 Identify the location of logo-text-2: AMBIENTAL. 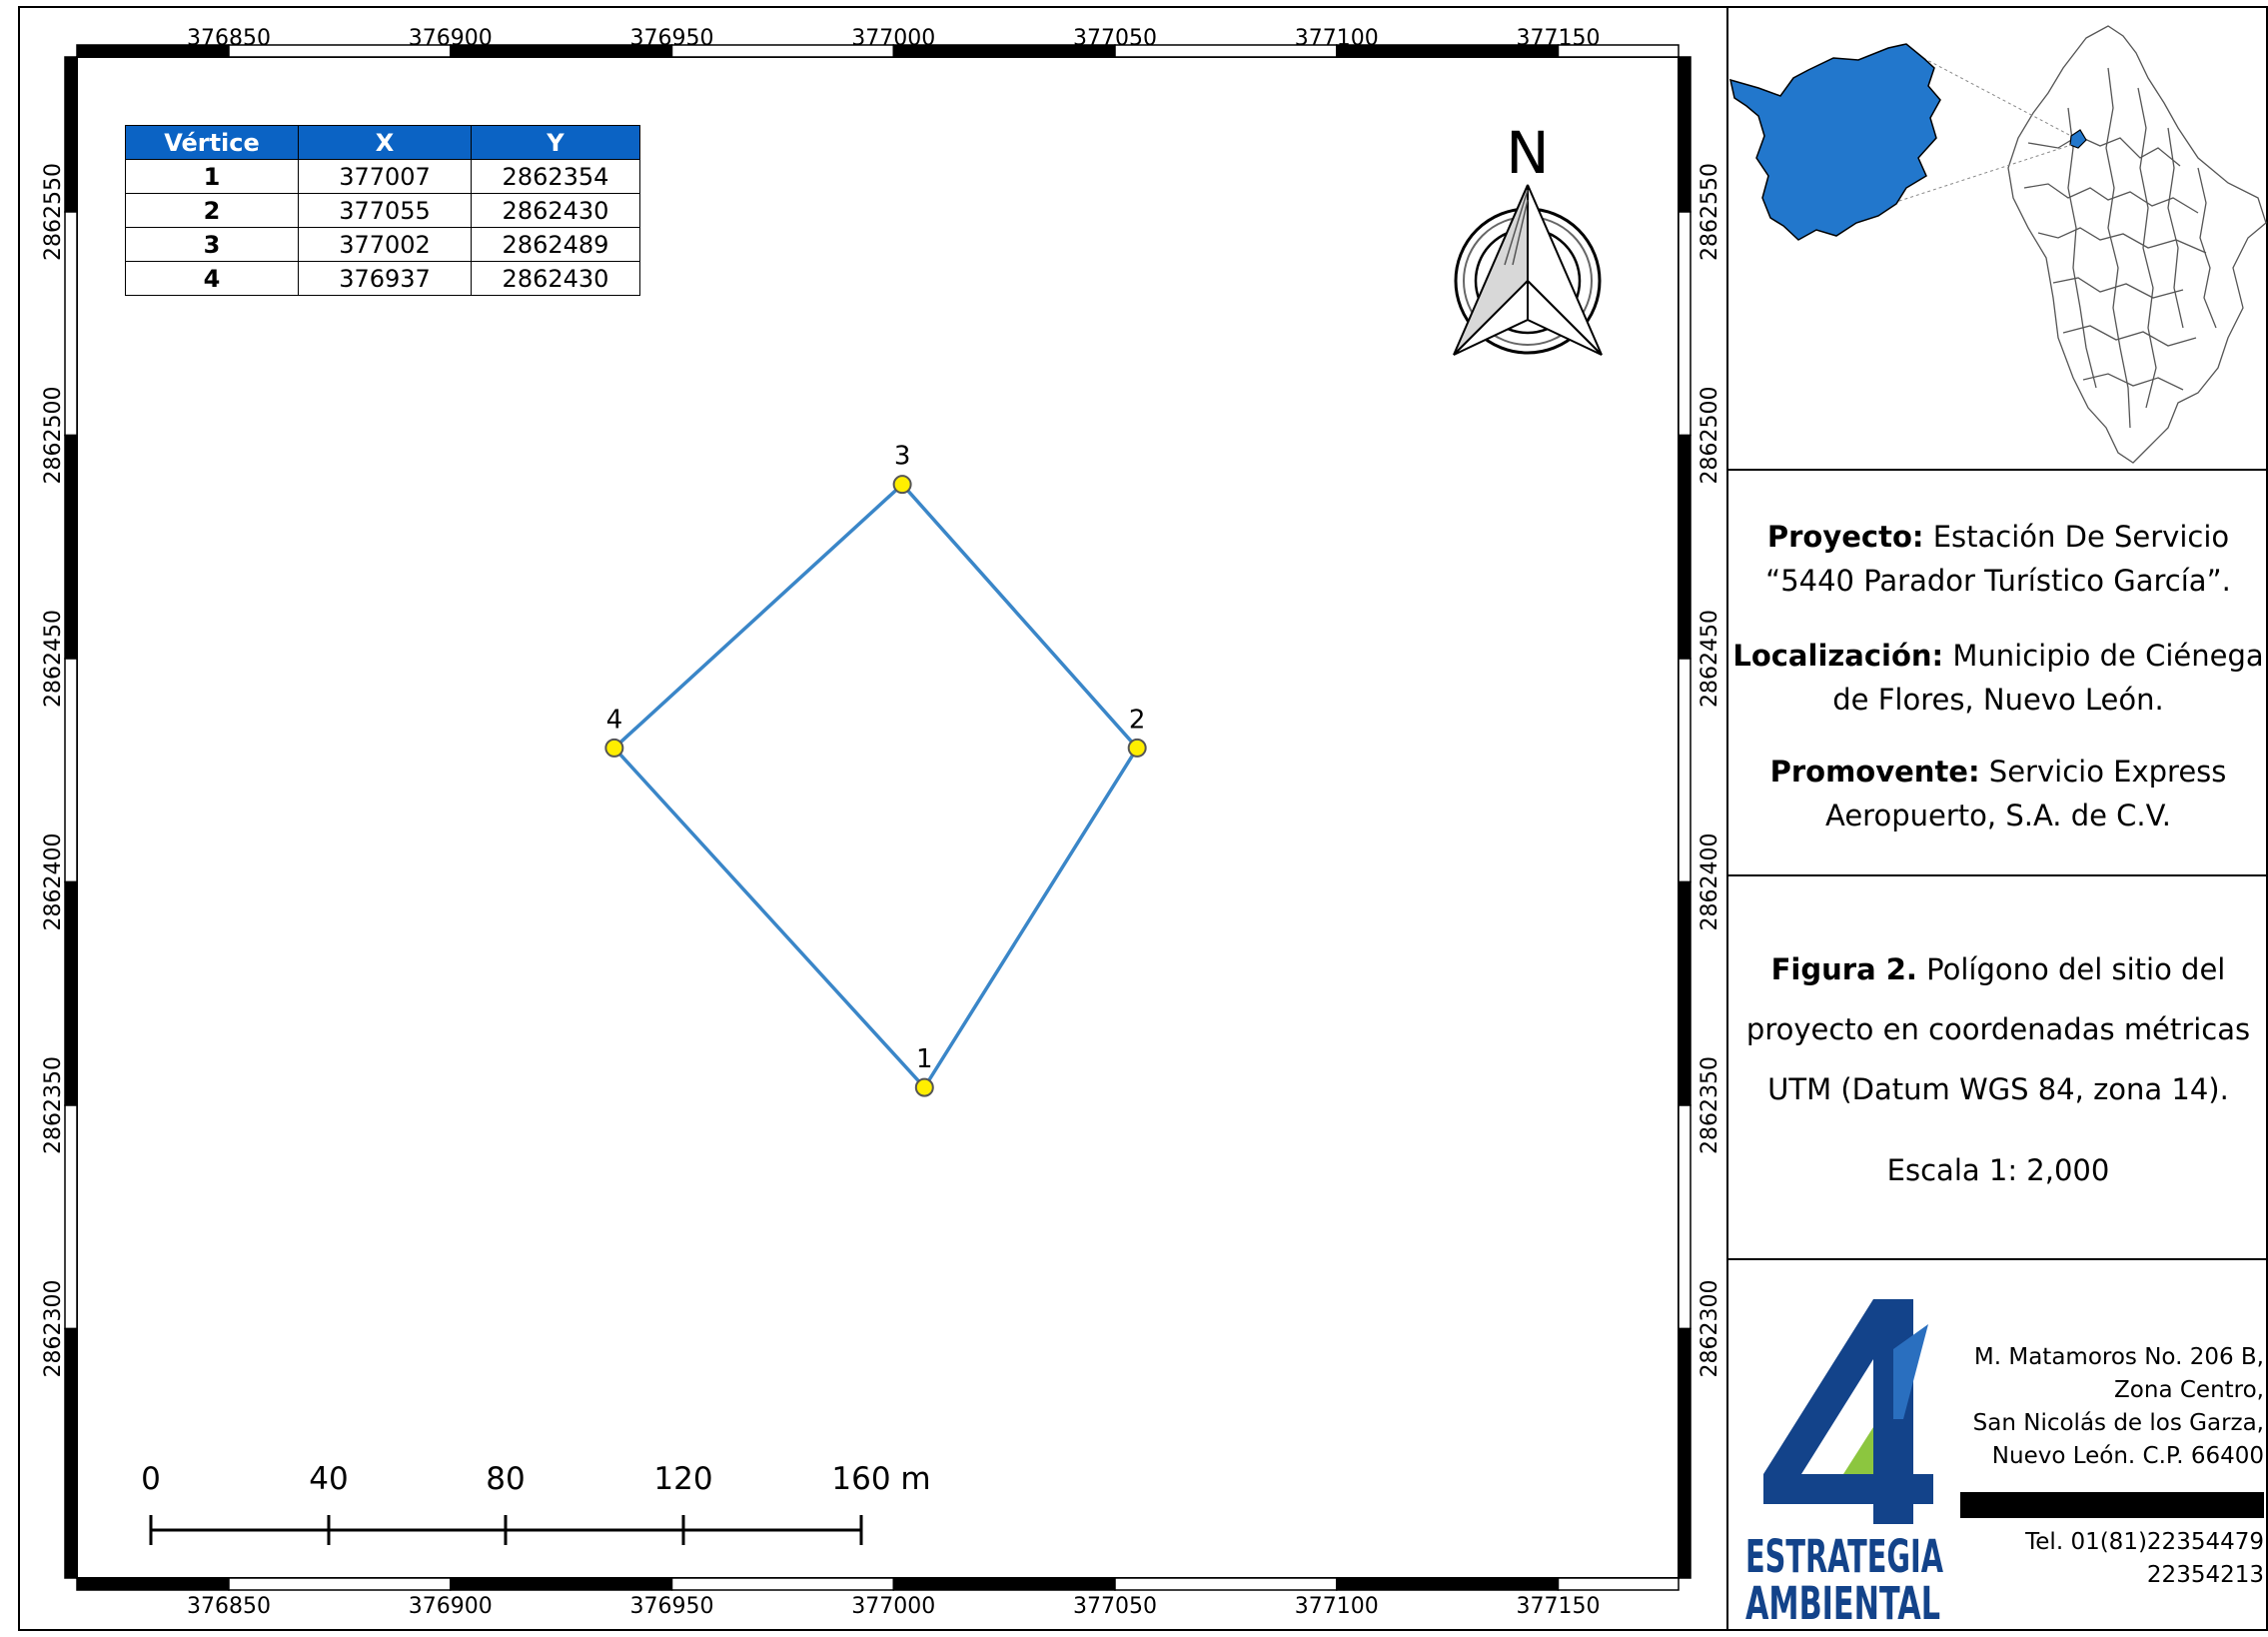
(1842, 1603).